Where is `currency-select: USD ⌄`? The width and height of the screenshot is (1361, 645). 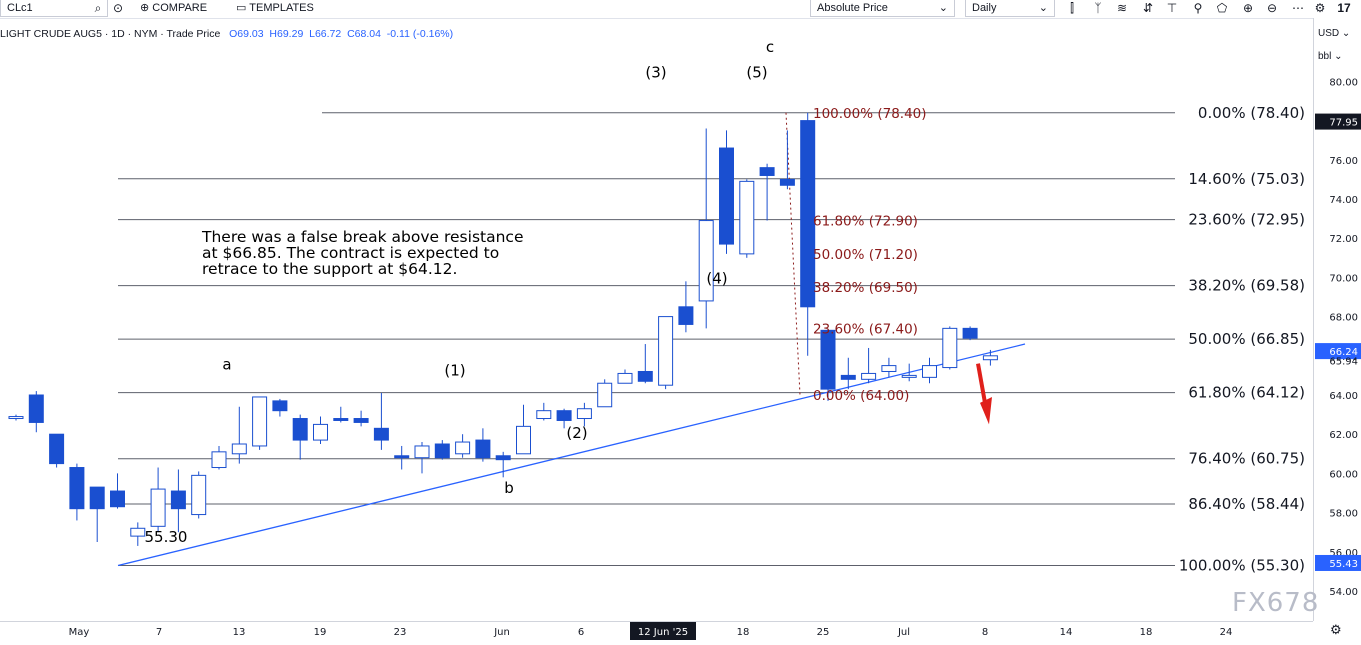 currency-select: USD ⌄ is located at coordinates (1334, 33).